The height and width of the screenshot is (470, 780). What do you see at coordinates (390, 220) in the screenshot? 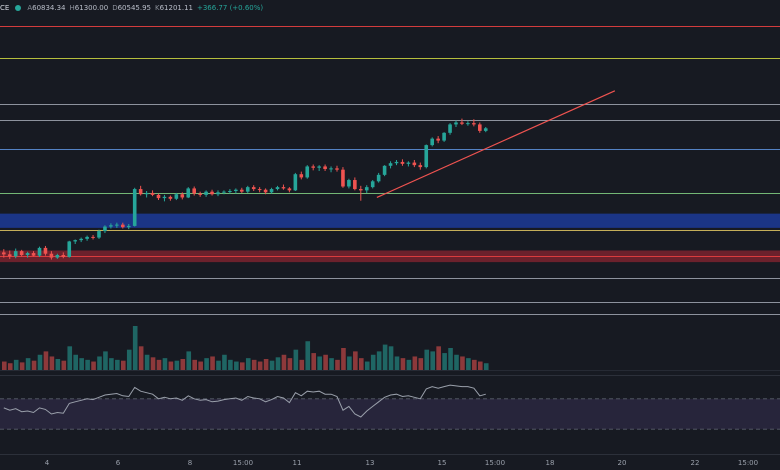
I see `zone-band` at bounding box center [390, 220].